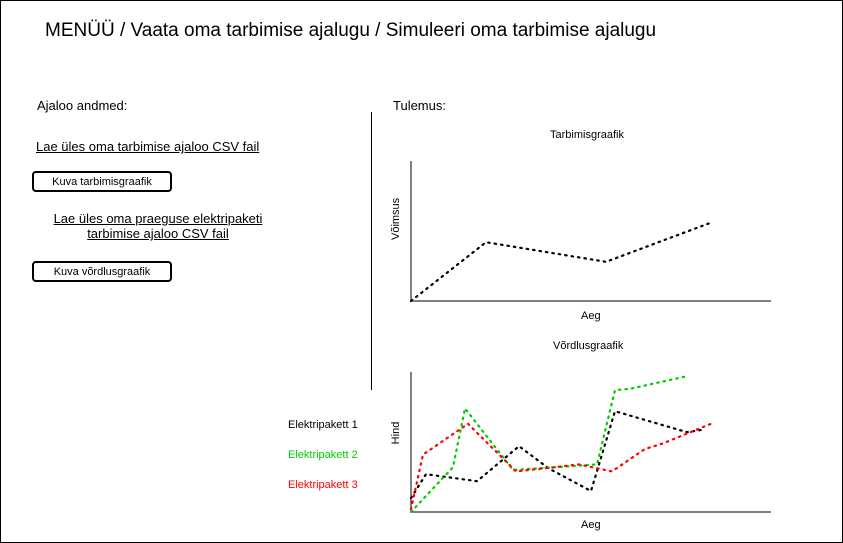  I want to click on comparison-chart-xlabel: Aeg, so click(591, 525).